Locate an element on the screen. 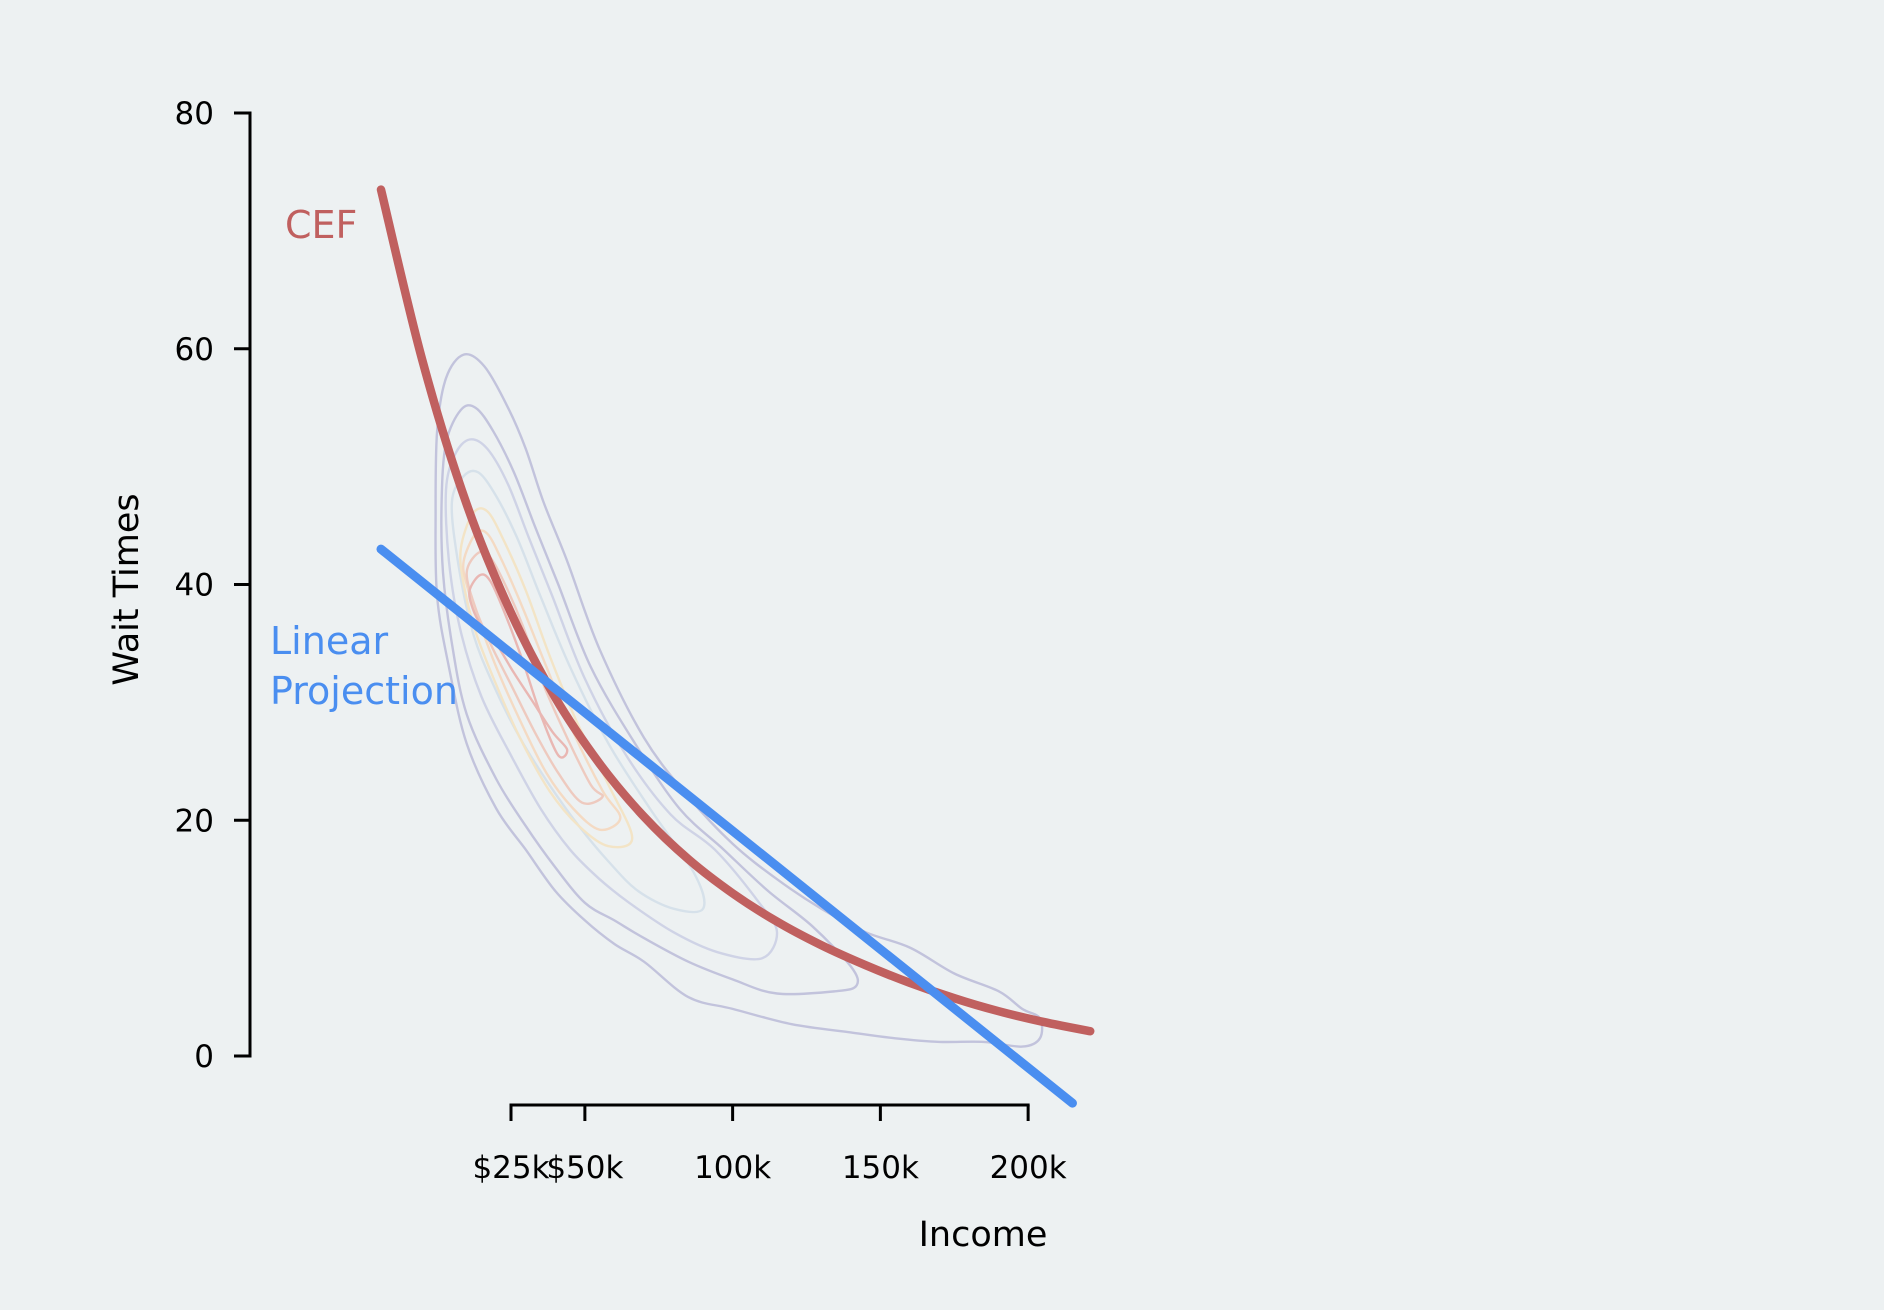 The height and width of the screenshot is (1310, 1884). x-tick-label: $50k is located at coordinates (584, 1168).